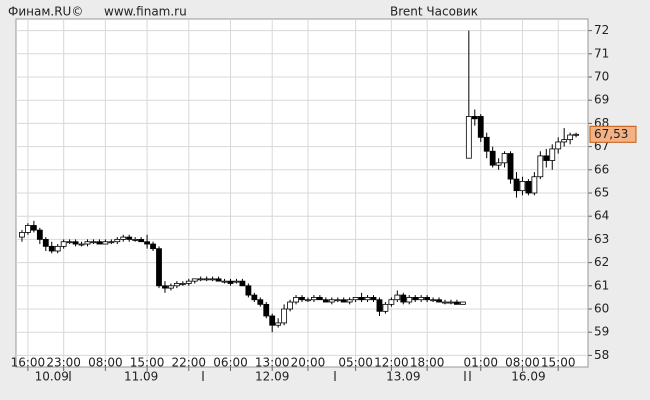 The width and height of the screenshot is (650, 400). What do you see at coordinates (28, 363) in the screenshot?
I see `x-tick-label: 16:00` at bounding box center [28, 363].